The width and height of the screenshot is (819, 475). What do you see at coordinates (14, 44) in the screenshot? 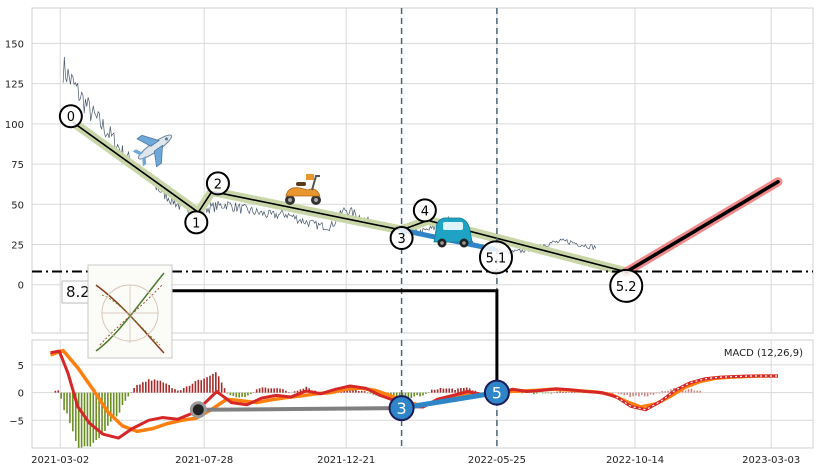
I see `price-y-tick-label: 150` at bounding box center [14, 44].